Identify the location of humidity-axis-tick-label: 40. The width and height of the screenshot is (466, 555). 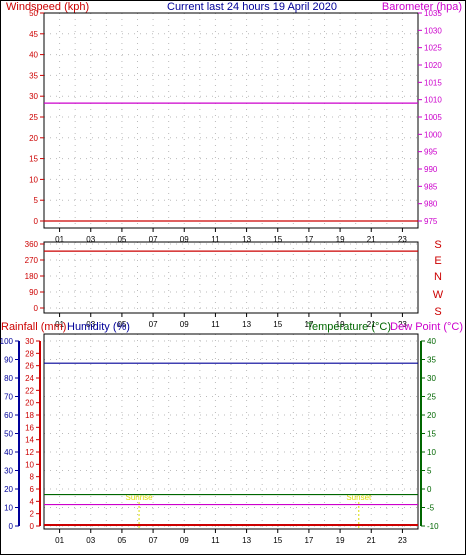
(8, 452).